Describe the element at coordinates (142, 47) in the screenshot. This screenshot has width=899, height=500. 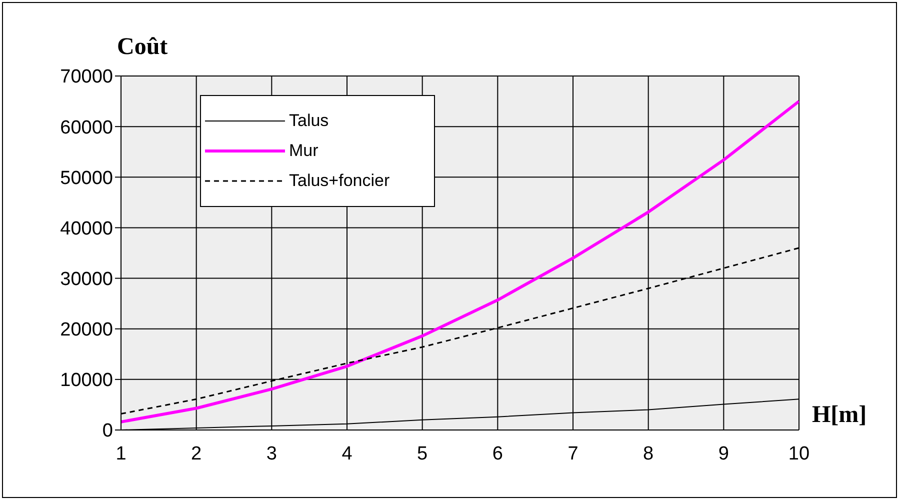
I see `y-axis-title: Coût` at that location.